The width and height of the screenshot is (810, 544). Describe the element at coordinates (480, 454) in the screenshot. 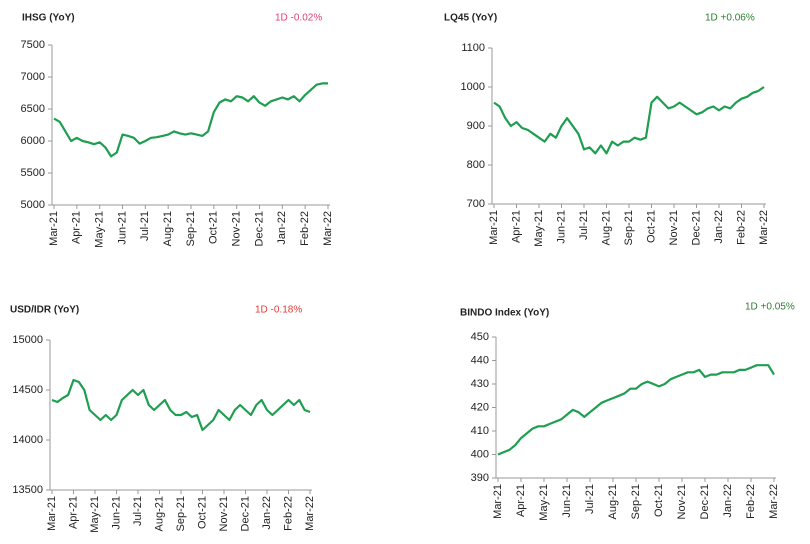

I see `y-tick-label: 400` at that location.